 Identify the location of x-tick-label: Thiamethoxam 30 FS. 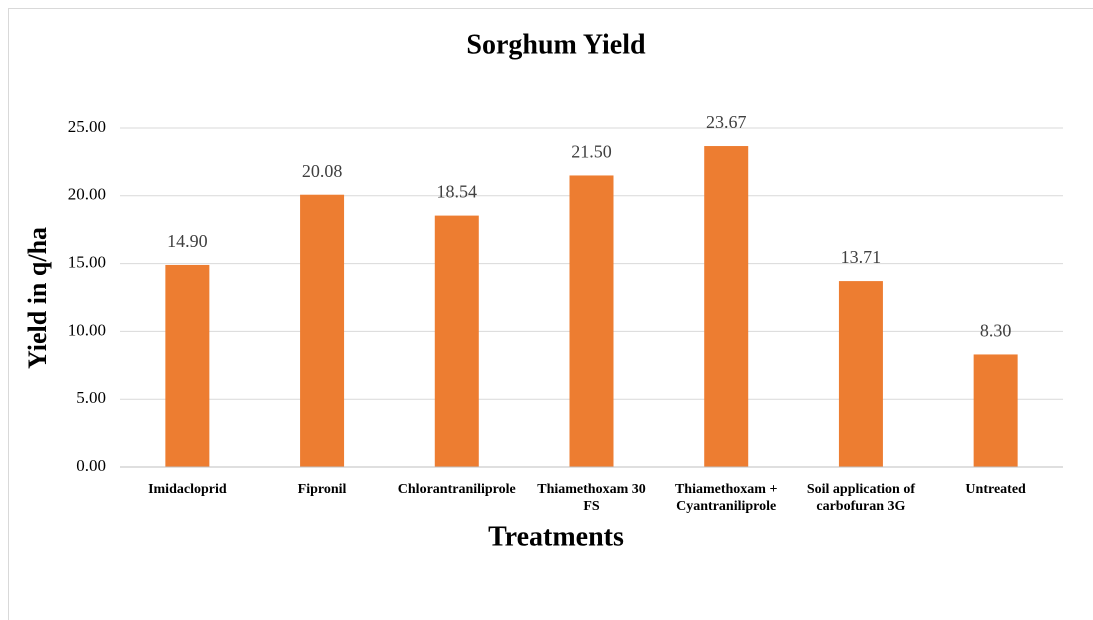
(591, 498).